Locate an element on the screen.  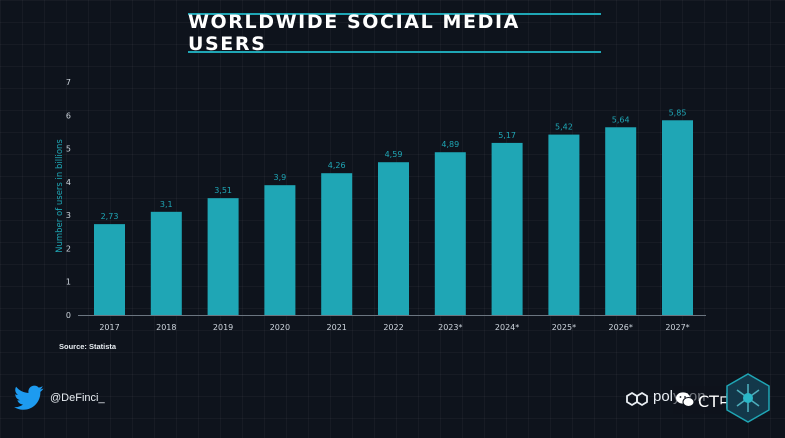
x-tick-label: 2018 is located at coordinates (166, 327).